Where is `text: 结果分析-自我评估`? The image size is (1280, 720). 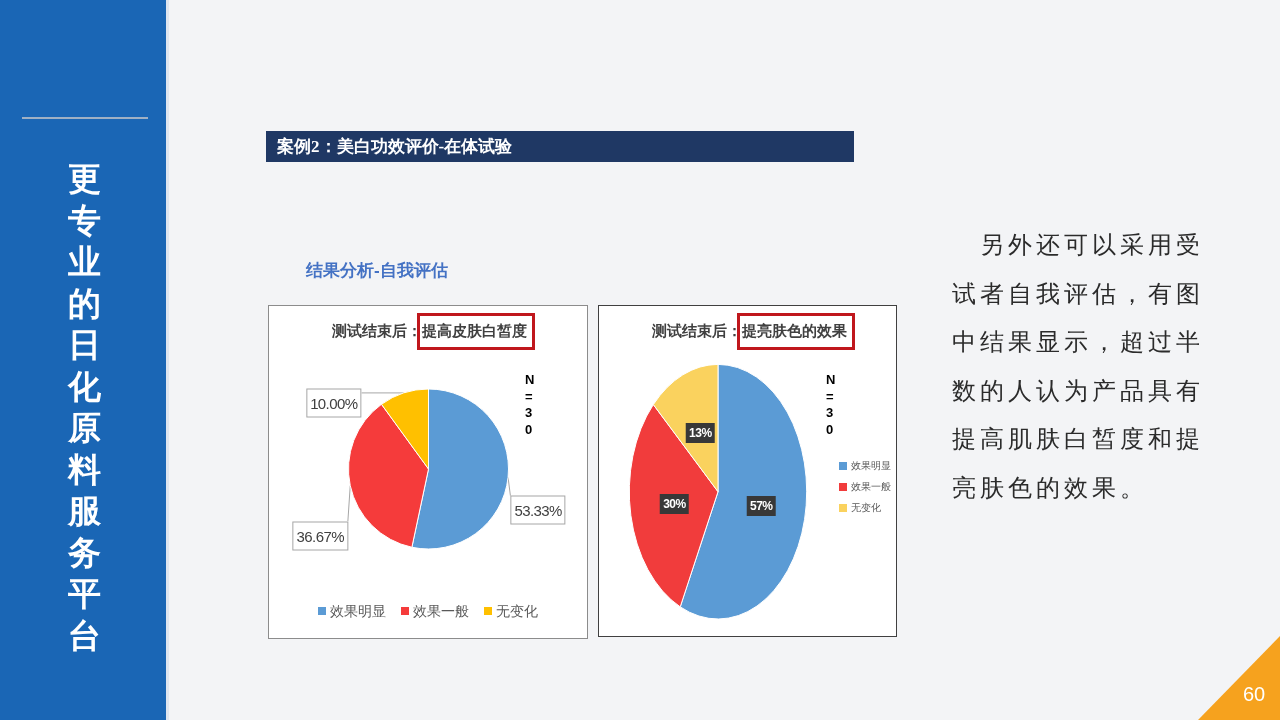 text: 结果分析-自我评估 is located at coordinates (377, 271).